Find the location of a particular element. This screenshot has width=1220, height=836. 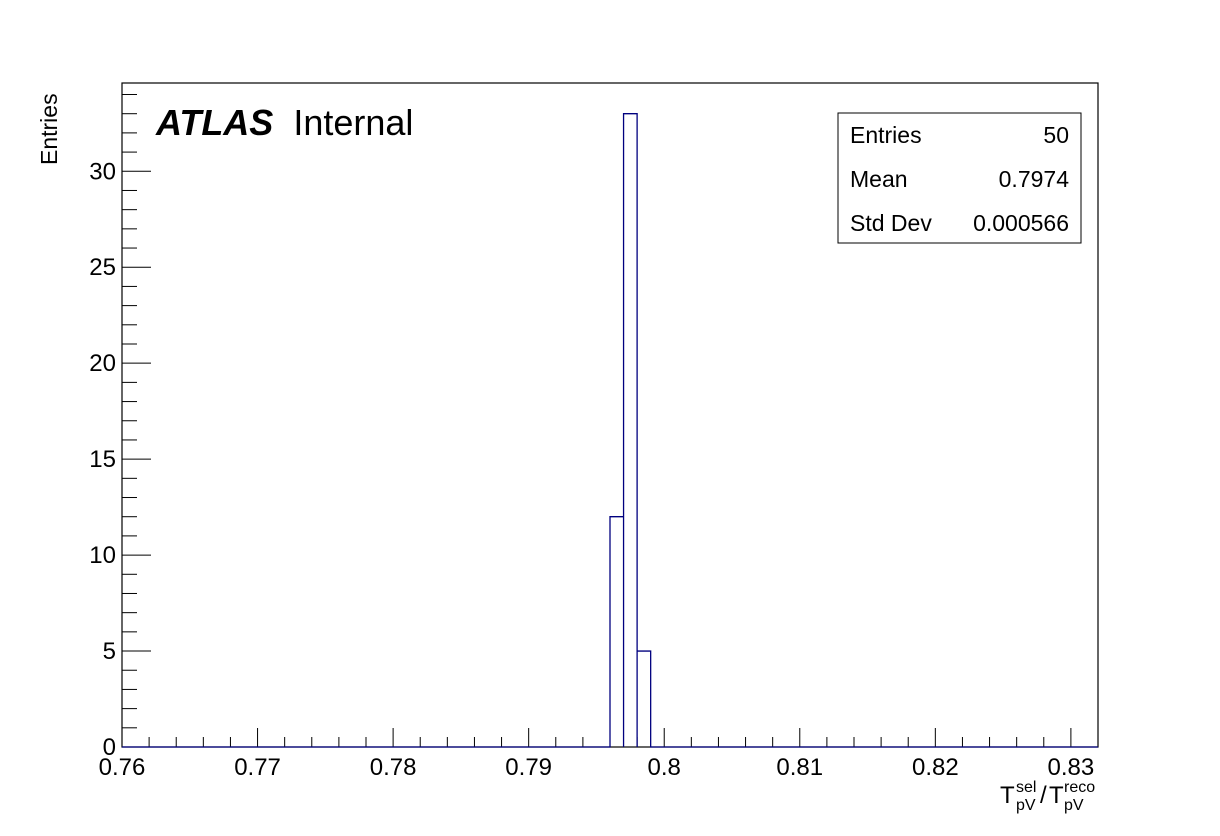

y-tick-label: 0 is located at coordinates (109, 747).